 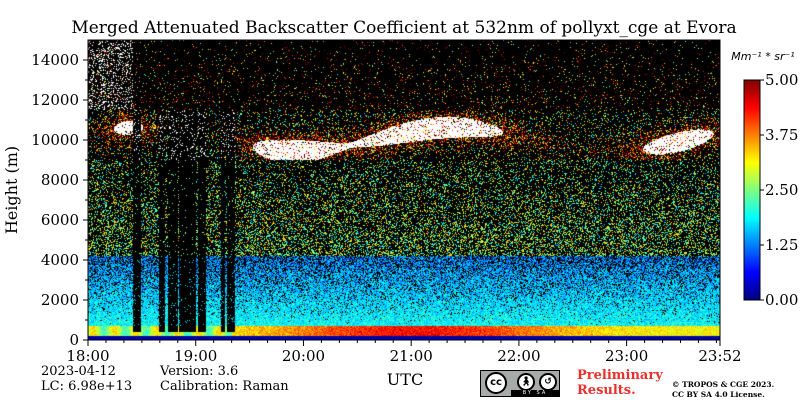 I want to click on footer-version: Version: 3.6, so click(x=199, y=371).